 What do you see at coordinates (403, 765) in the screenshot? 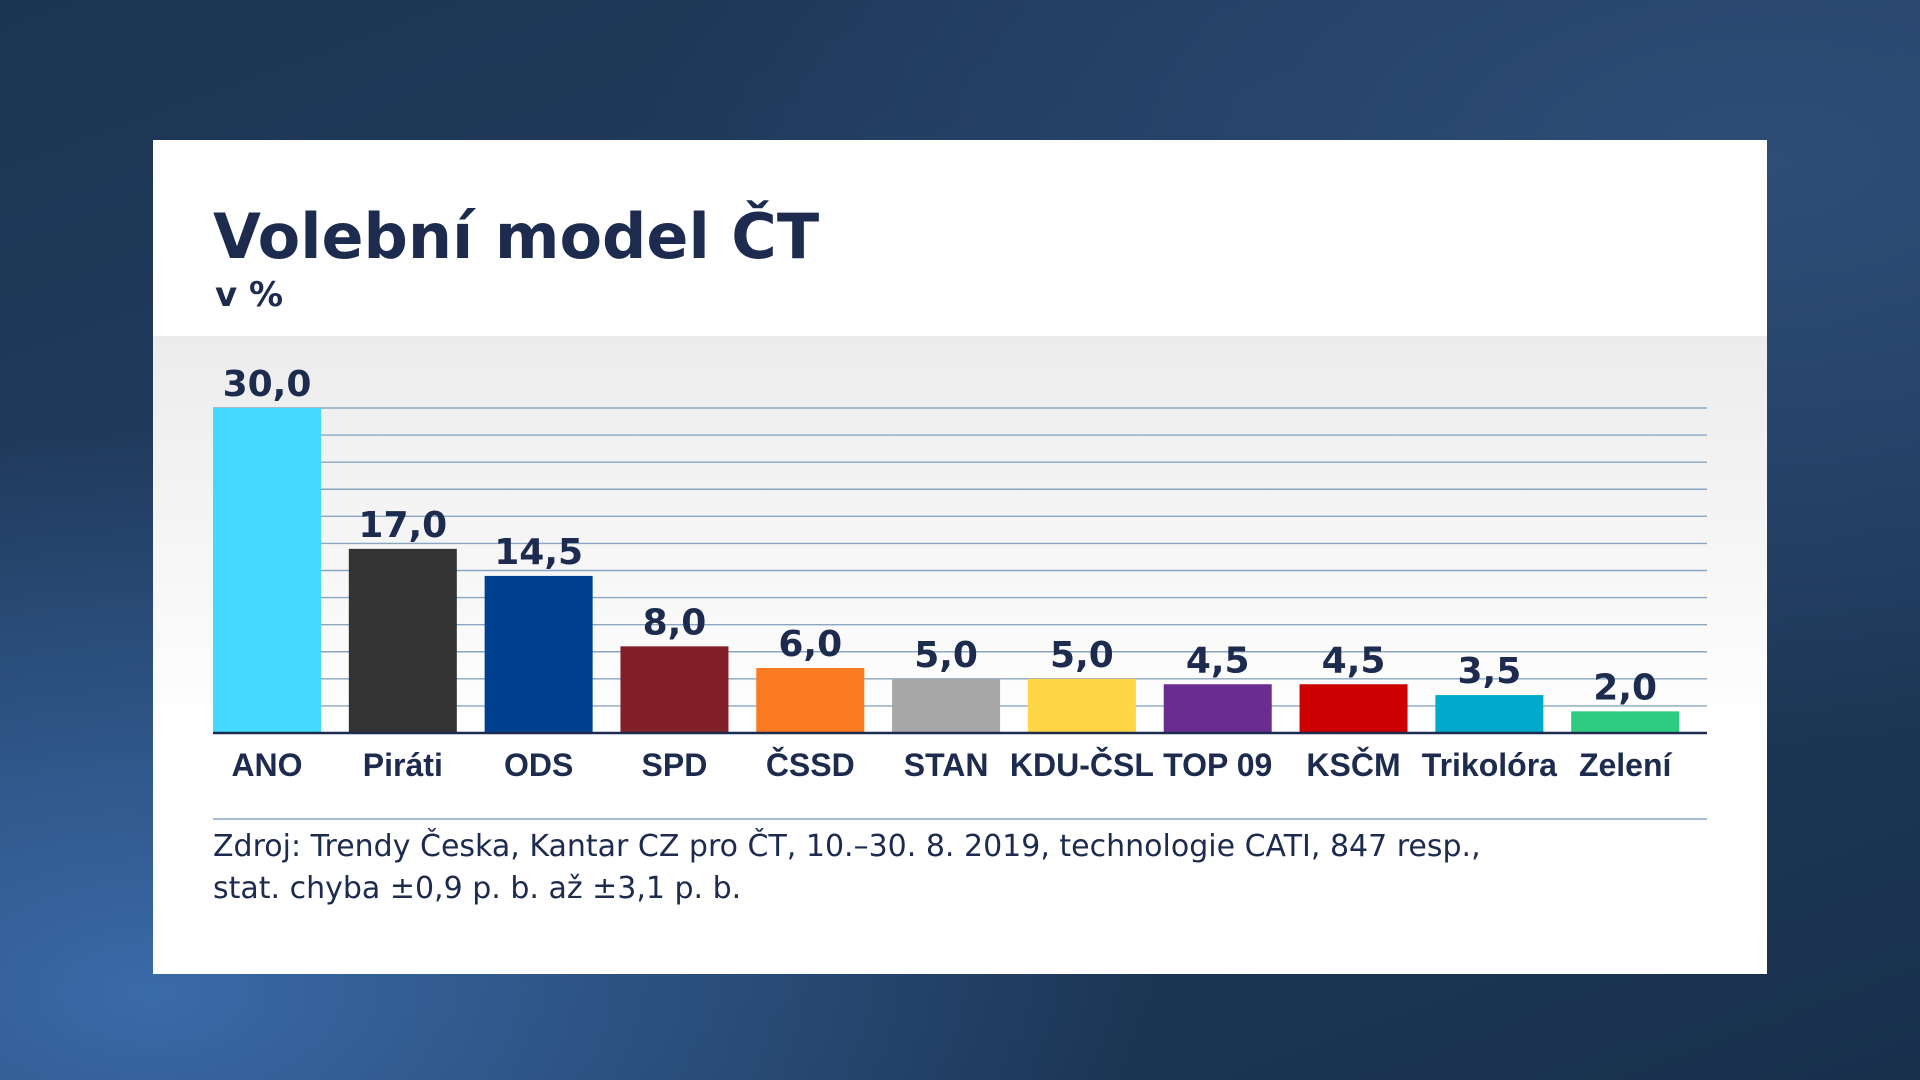
I see `category-label: Piráti` at bounding box center [403, 765].